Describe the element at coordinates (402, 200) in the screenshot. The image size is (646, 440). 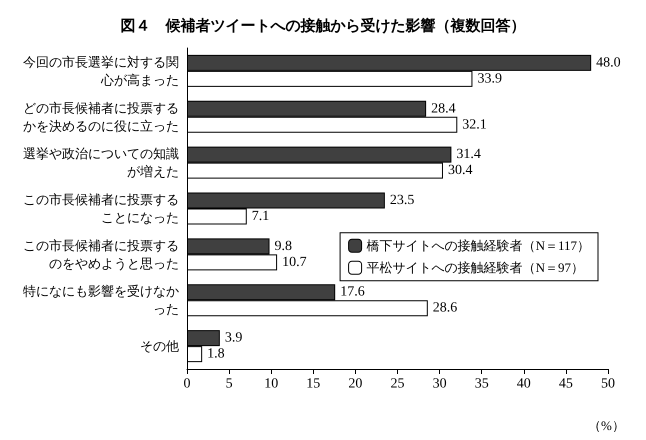
I see `data-label: 23.5` at that location.